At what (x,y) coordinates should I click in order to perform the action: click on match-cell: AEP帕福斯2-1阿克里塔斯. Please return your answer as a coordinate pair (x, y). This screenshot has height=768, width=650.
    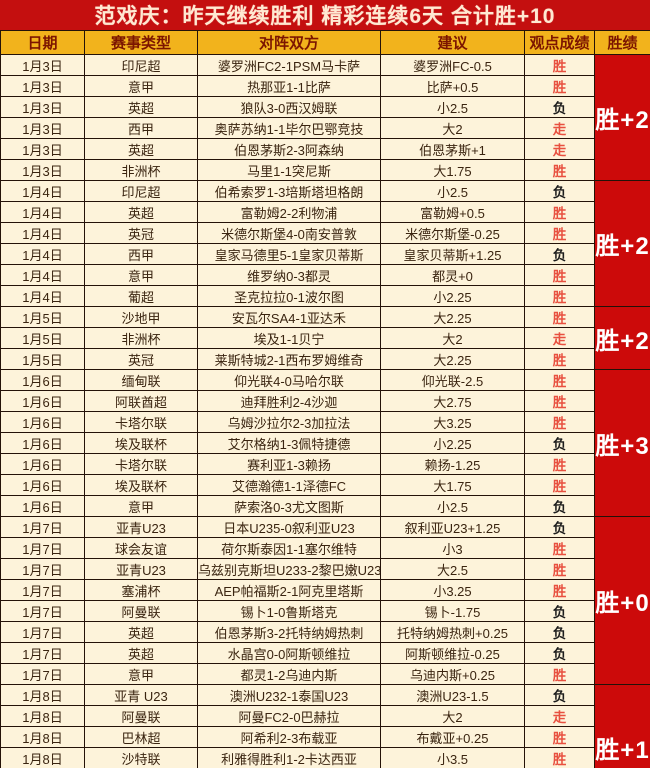
    Looking at the image, I should click on (289, 590).